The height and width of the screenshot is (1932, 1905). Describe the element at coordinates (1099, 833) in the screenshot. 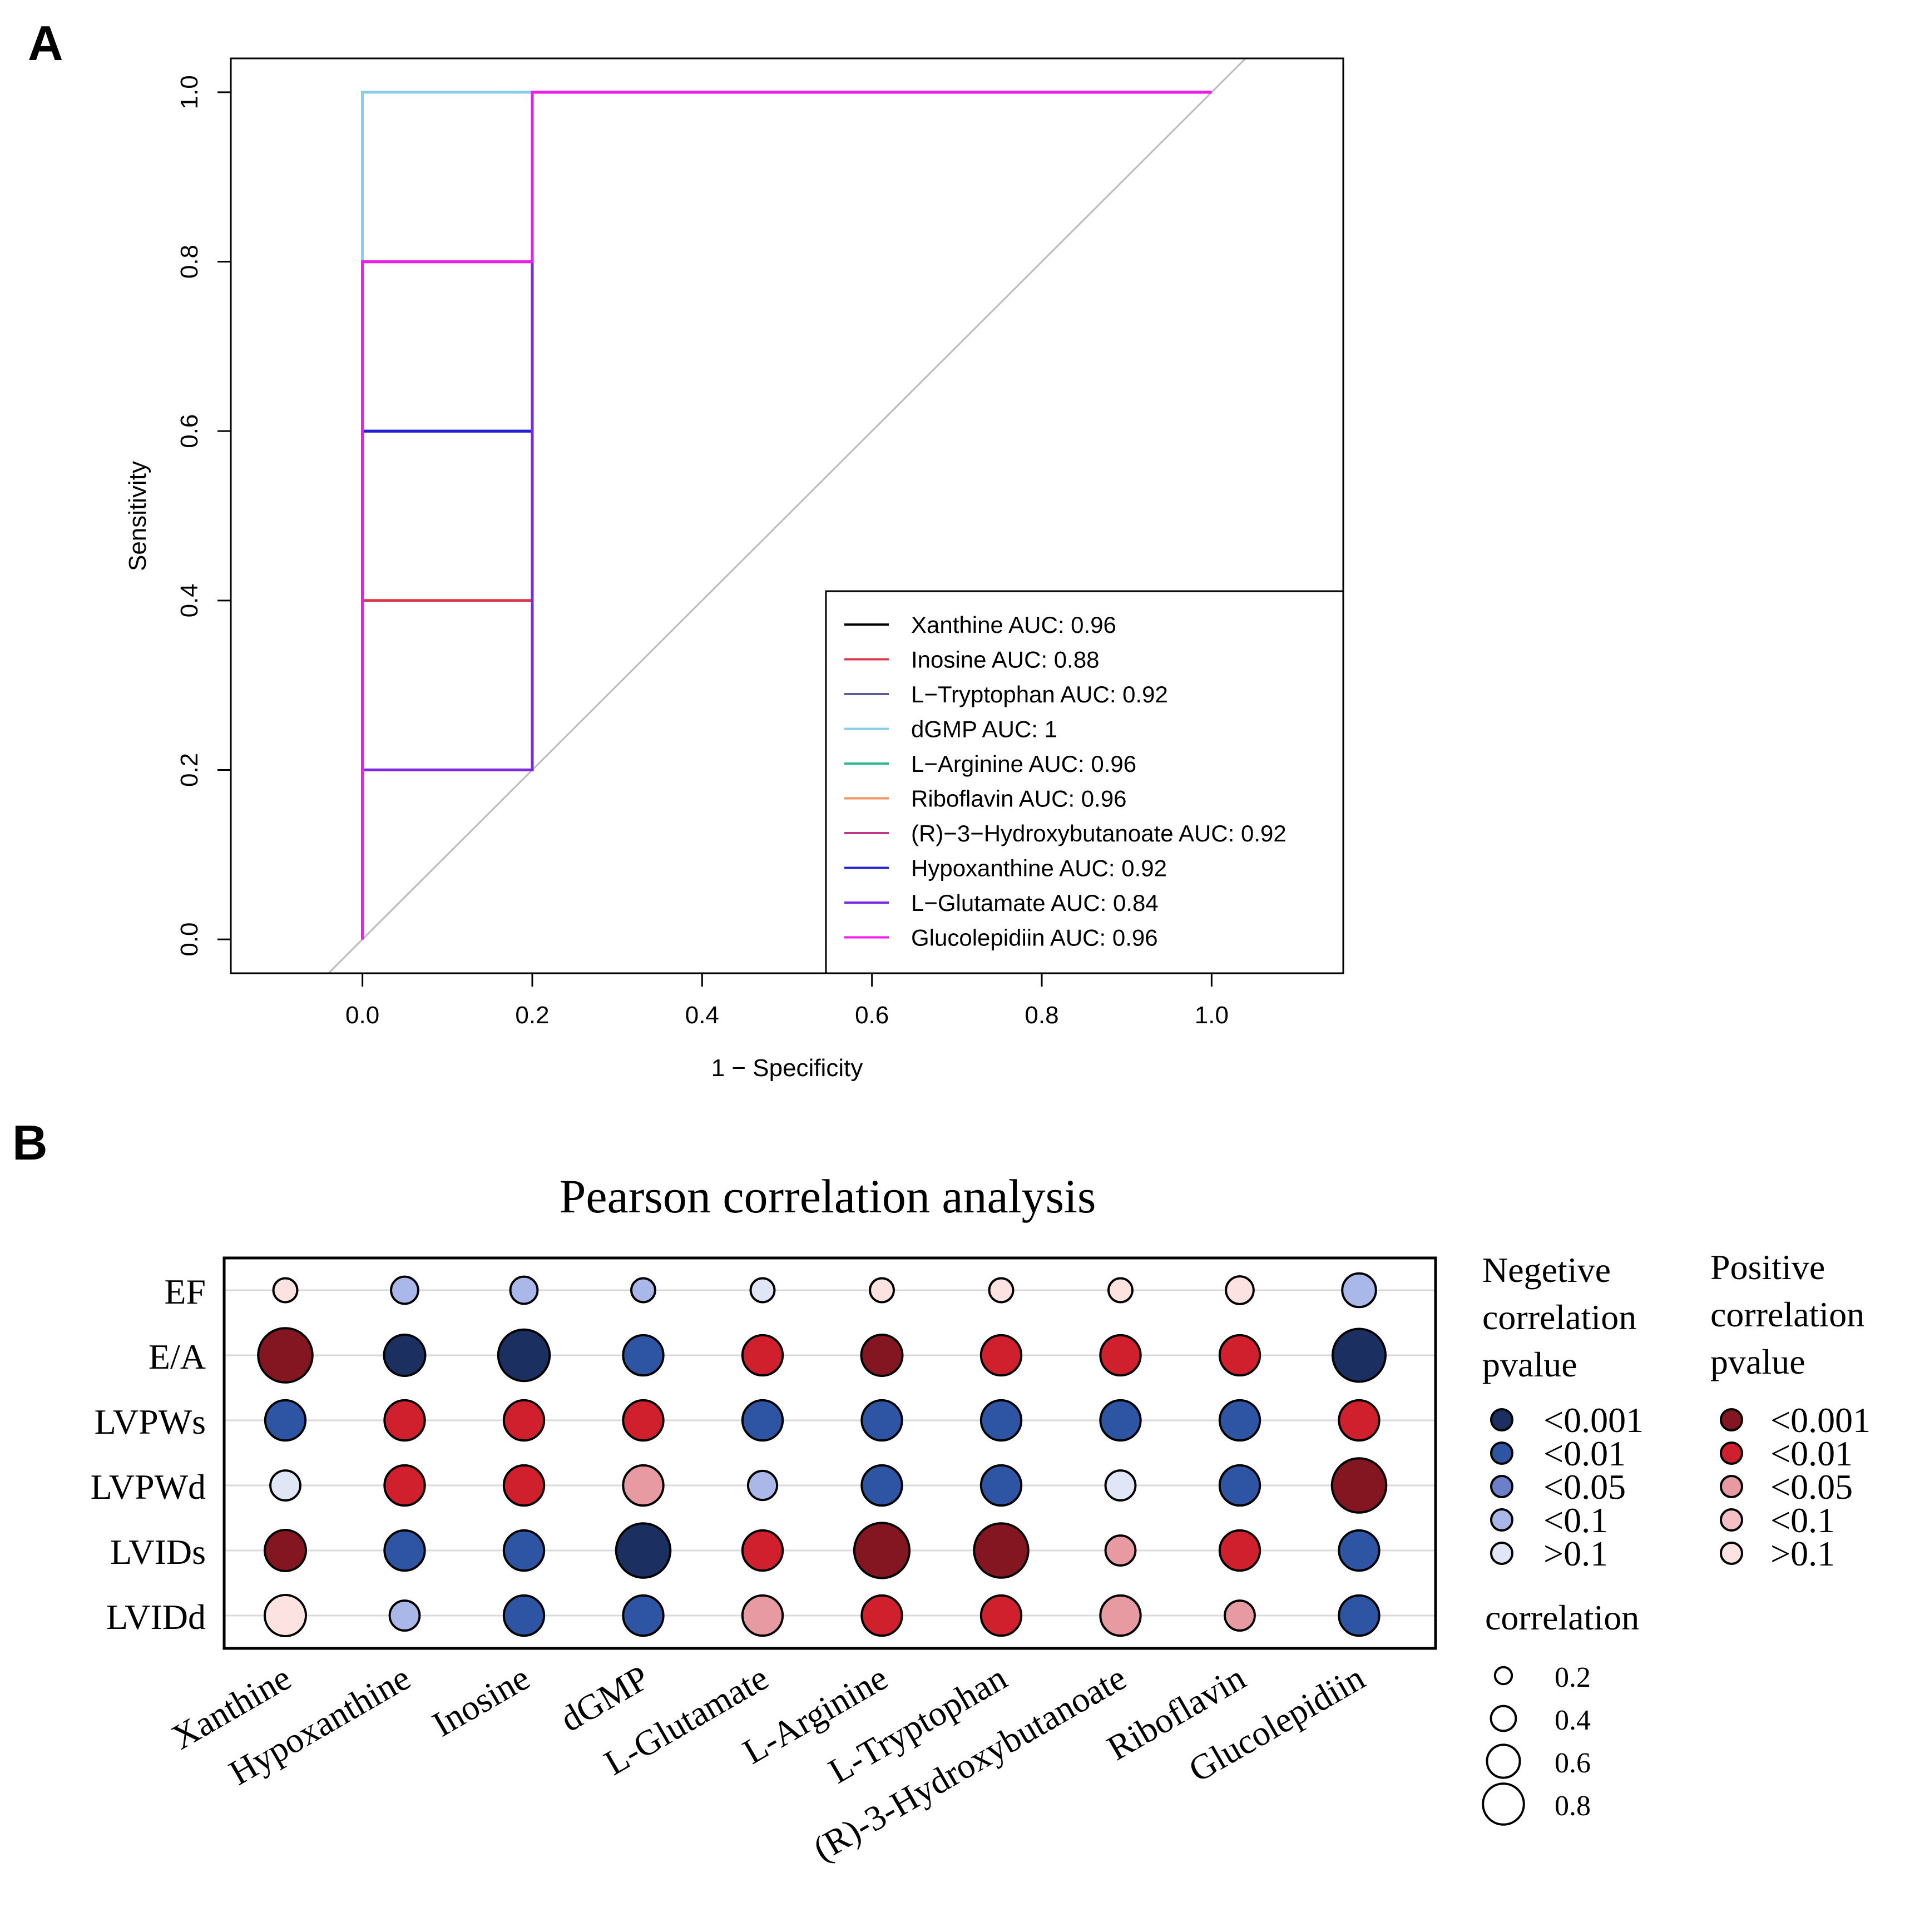

I see `roc-legend-label: (R)−3−Hydroxybutanoate AUC: 0.92` at that location.